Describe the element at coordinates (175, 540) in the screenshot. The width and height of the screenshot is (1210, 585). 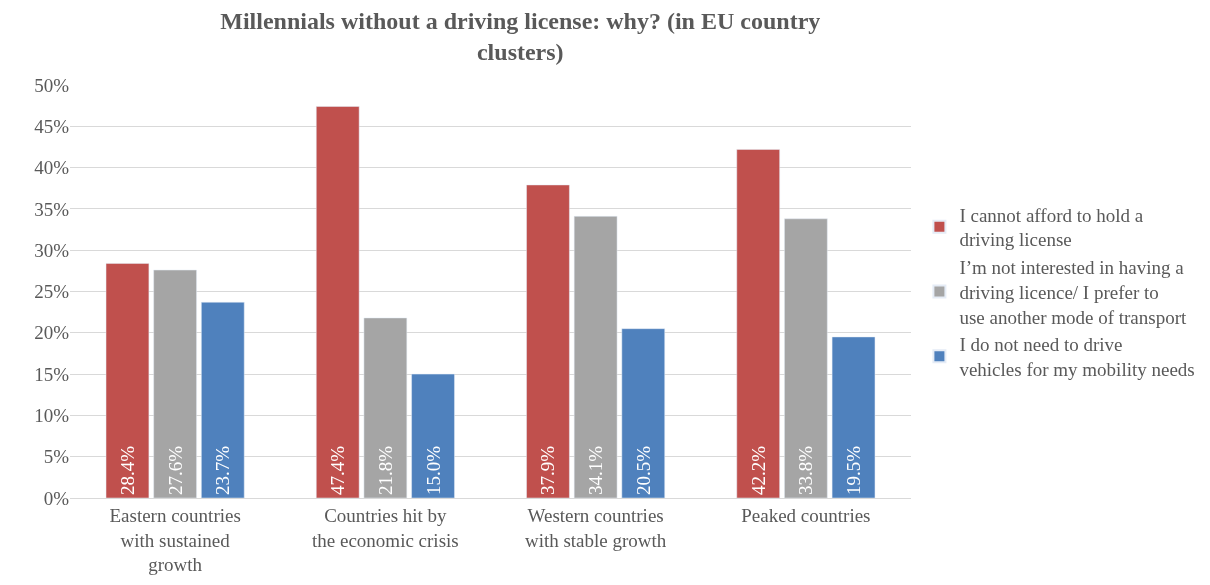
I see `x-tick-label: Eastern countries with sustained growth` at that location.